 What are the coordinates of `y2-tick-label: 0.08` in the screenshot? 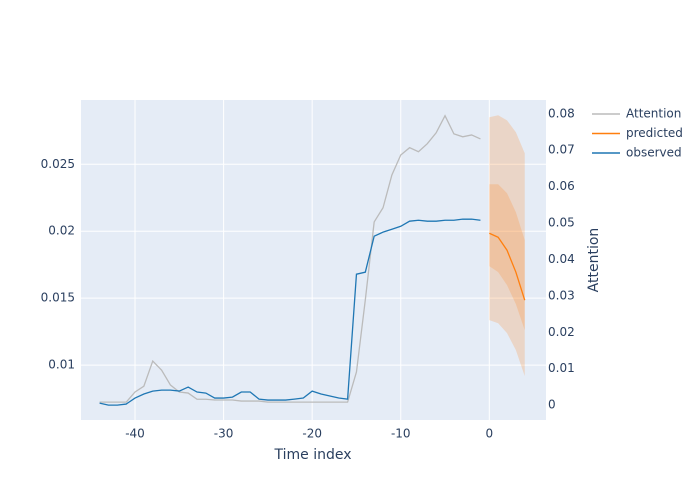 It's located at (561, 113).